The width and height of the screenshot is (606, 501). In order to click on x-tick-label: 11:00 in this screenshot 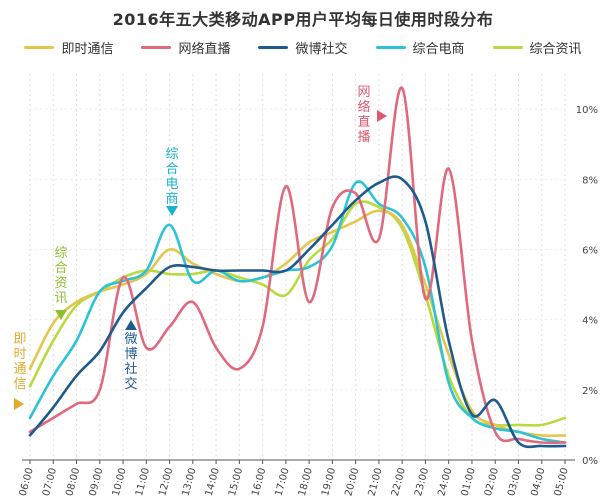, I will do `click(143, 482)`.